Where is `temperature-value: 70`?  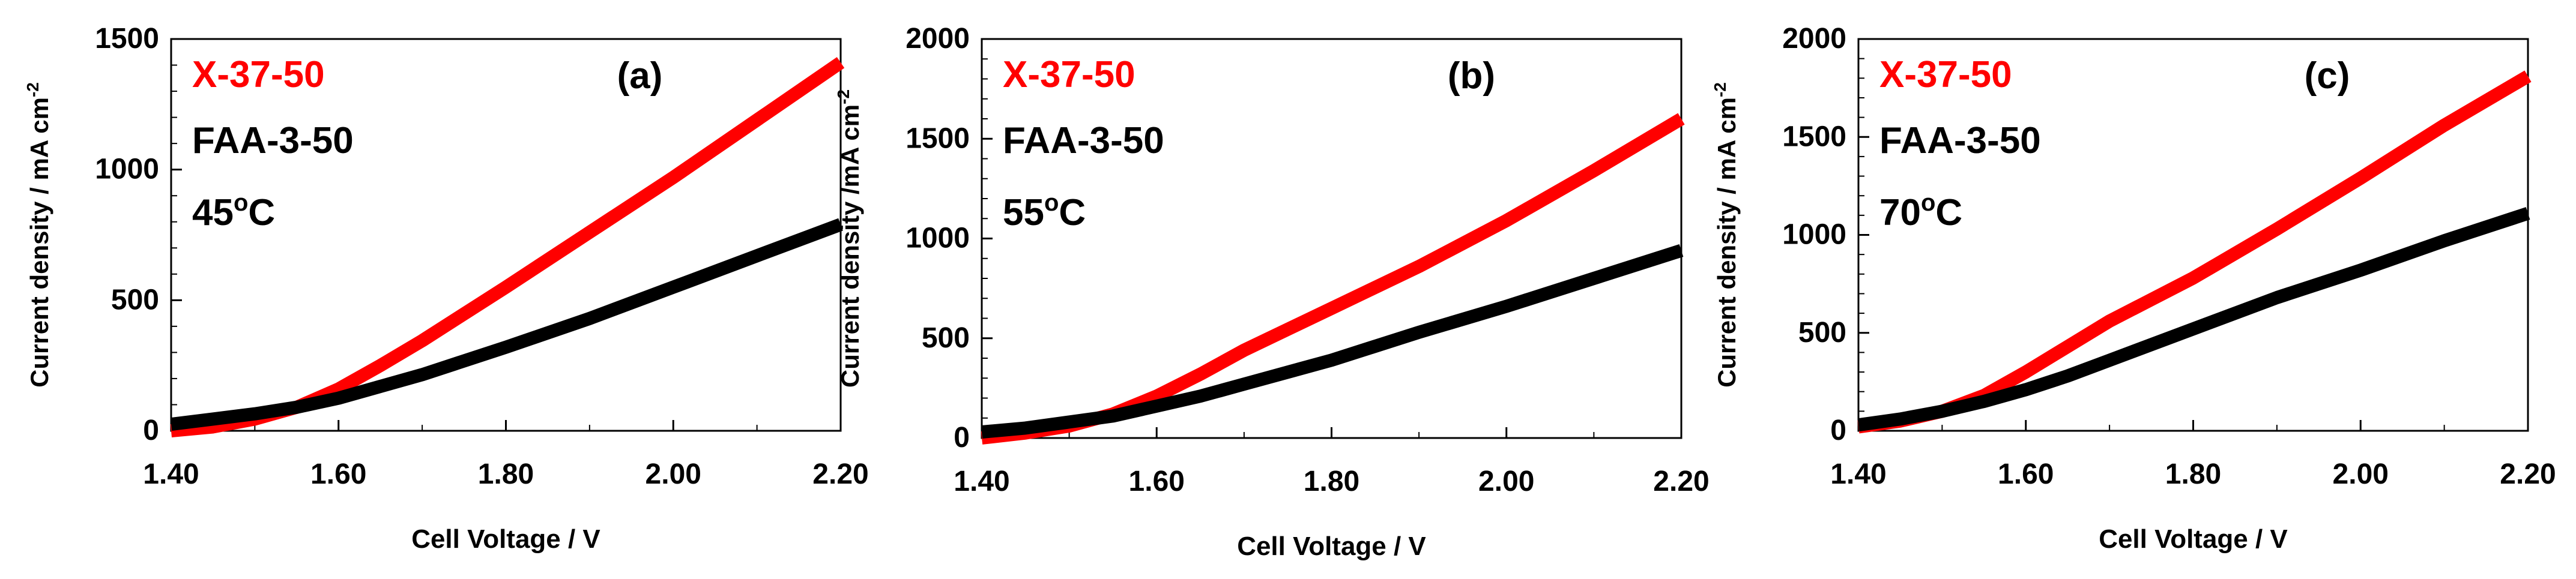 temperature-value: 70 is located at coordinates (1900, 212).